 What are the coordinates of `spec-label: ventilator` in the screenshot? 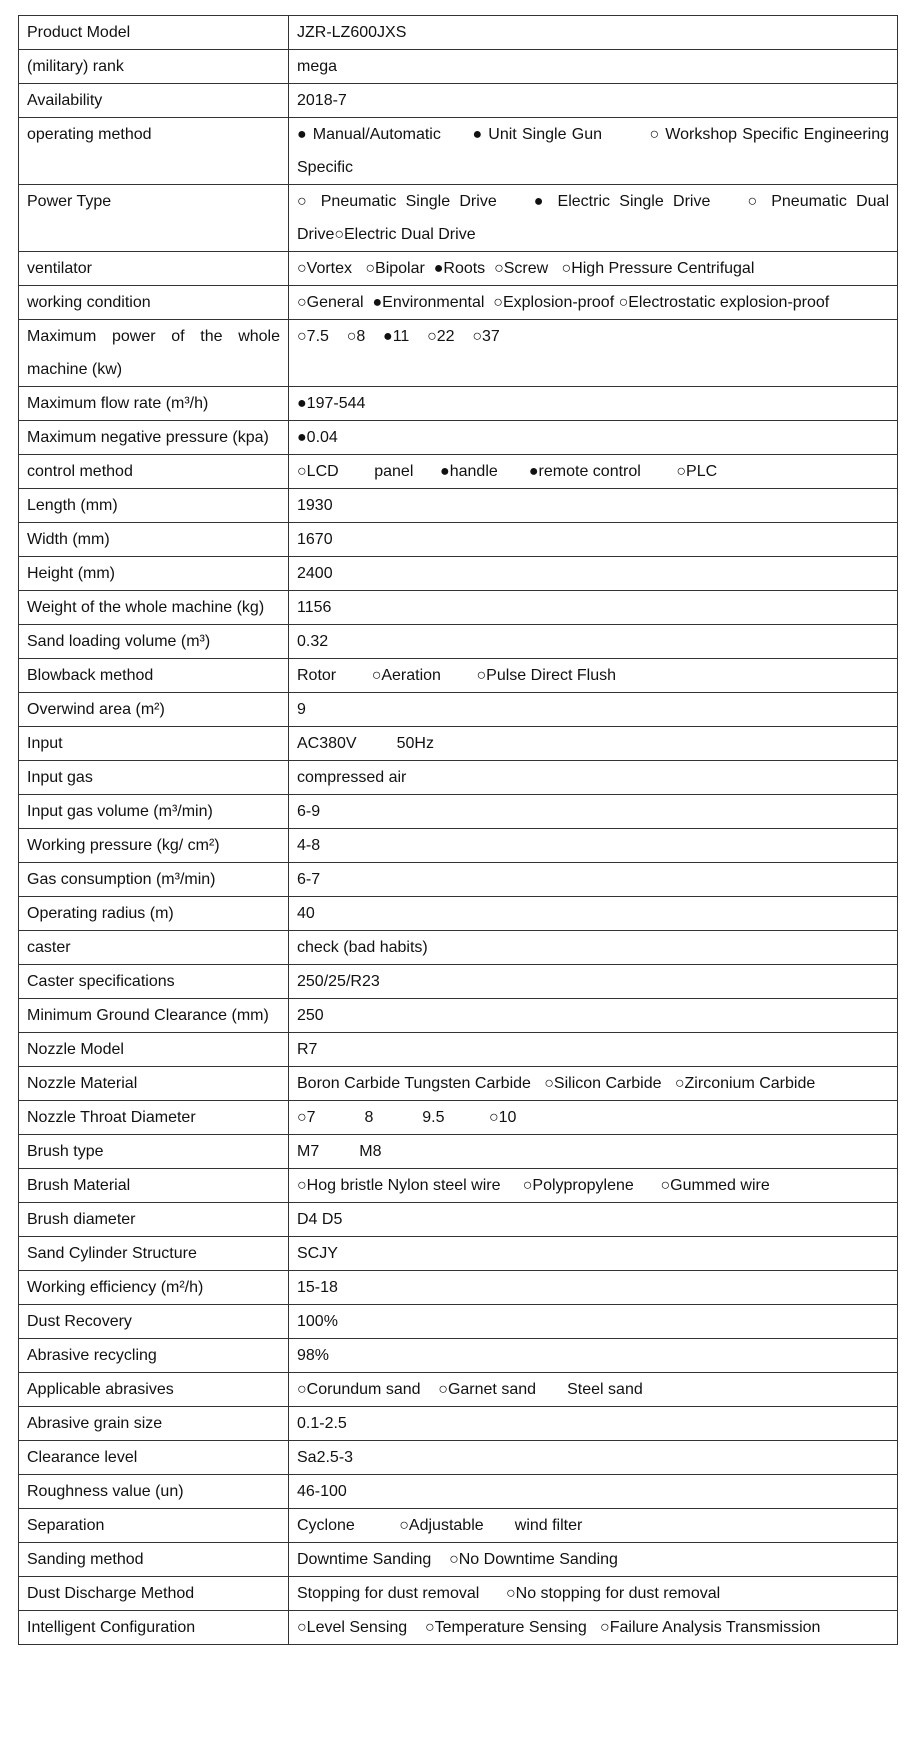 It's located at (153, 268).